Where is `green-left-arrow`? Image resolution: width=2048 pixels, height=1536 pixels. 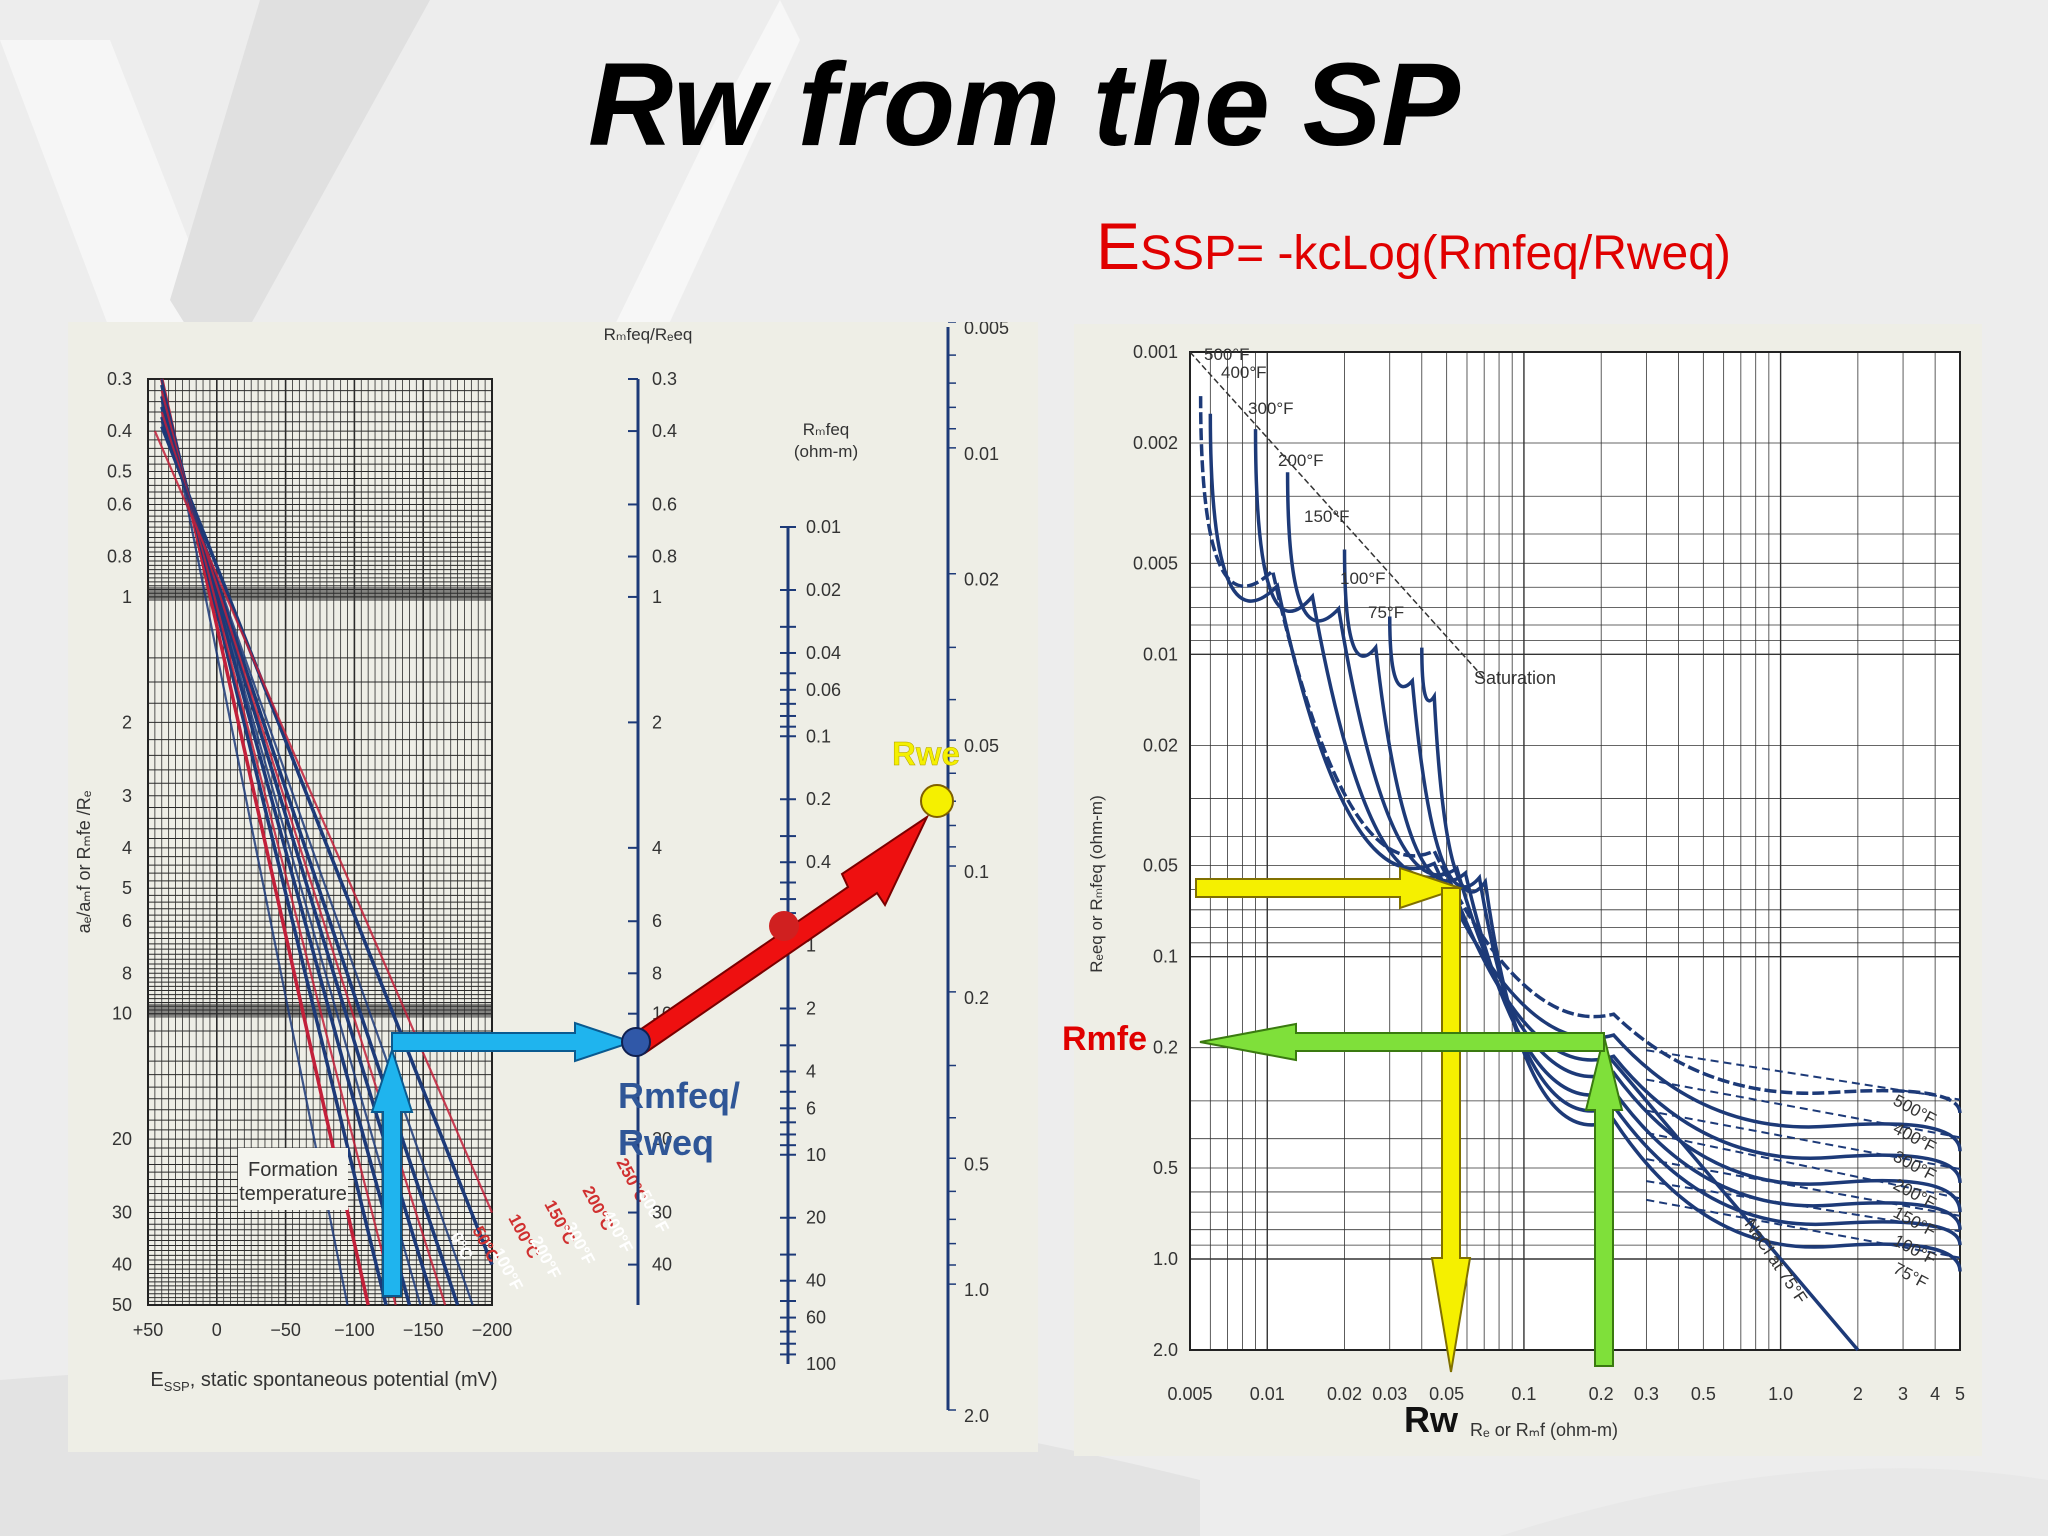 green-left-arrow is located at coordinates (1402, 1042).